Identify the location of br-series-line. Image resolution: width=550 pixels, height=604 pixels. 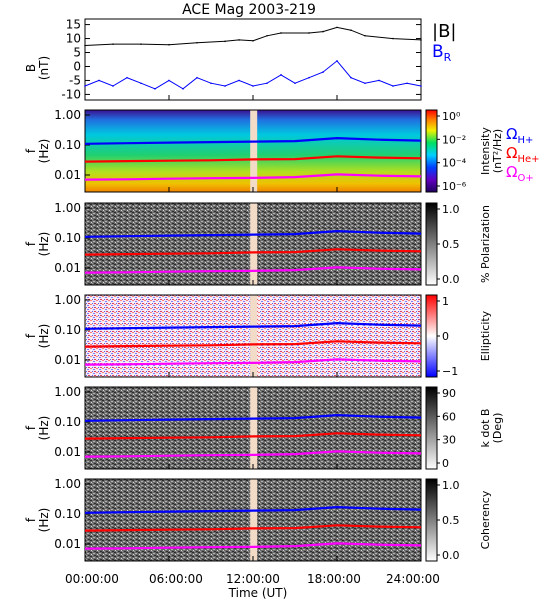
(253, 75).